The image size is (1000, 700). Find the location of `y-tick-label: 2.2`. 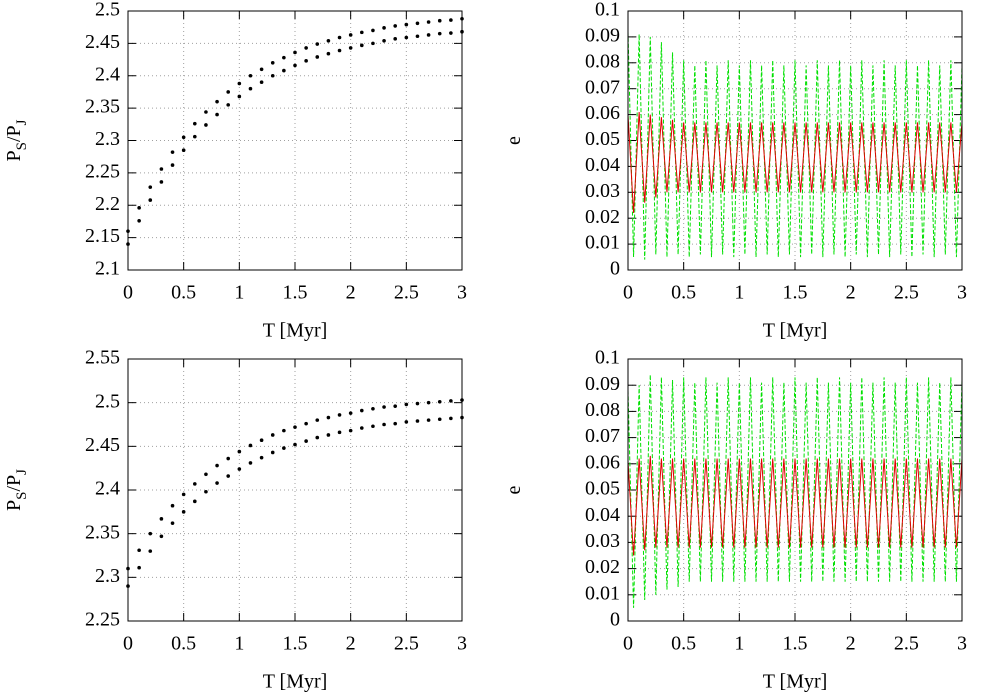

y-tick-label: 2.2 is located at coordinates (107, 204).